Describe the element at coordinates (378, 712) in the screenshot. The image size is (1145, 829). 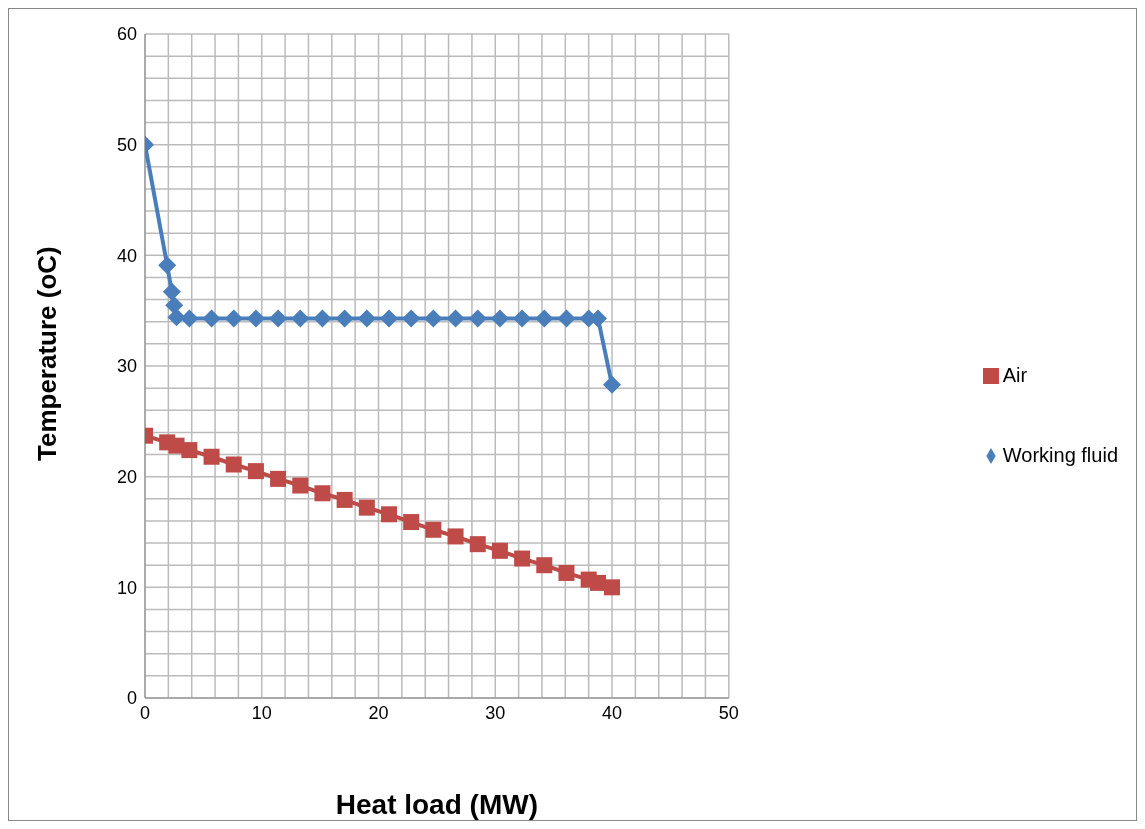
I see `x-tick-label: 20` at that location.